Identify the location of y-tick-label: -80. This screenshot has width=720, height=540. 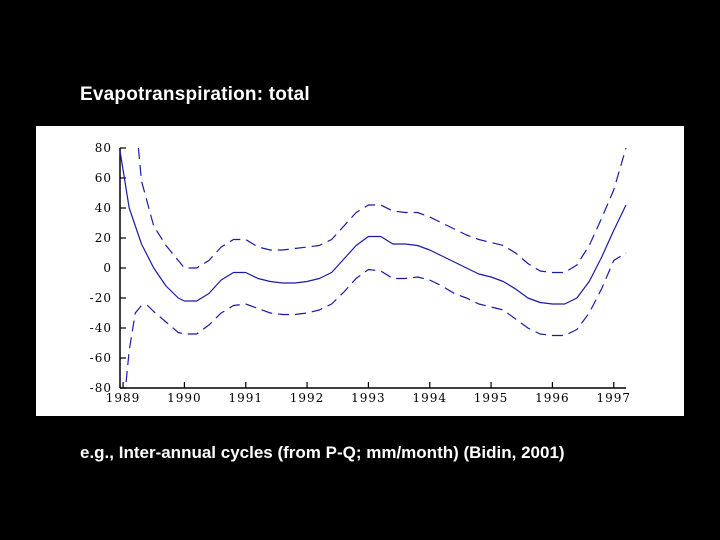
(101, 388).